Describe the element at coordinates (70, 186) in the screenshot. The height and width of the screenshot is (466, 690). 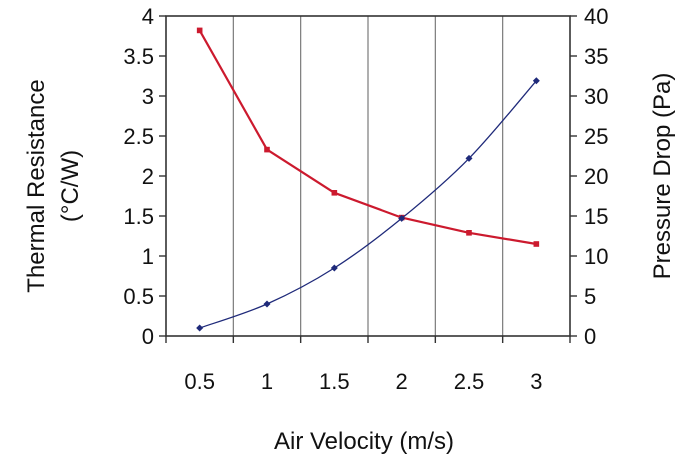
I see `y-axis-left-title-line-2: (°C/W)` at that location.